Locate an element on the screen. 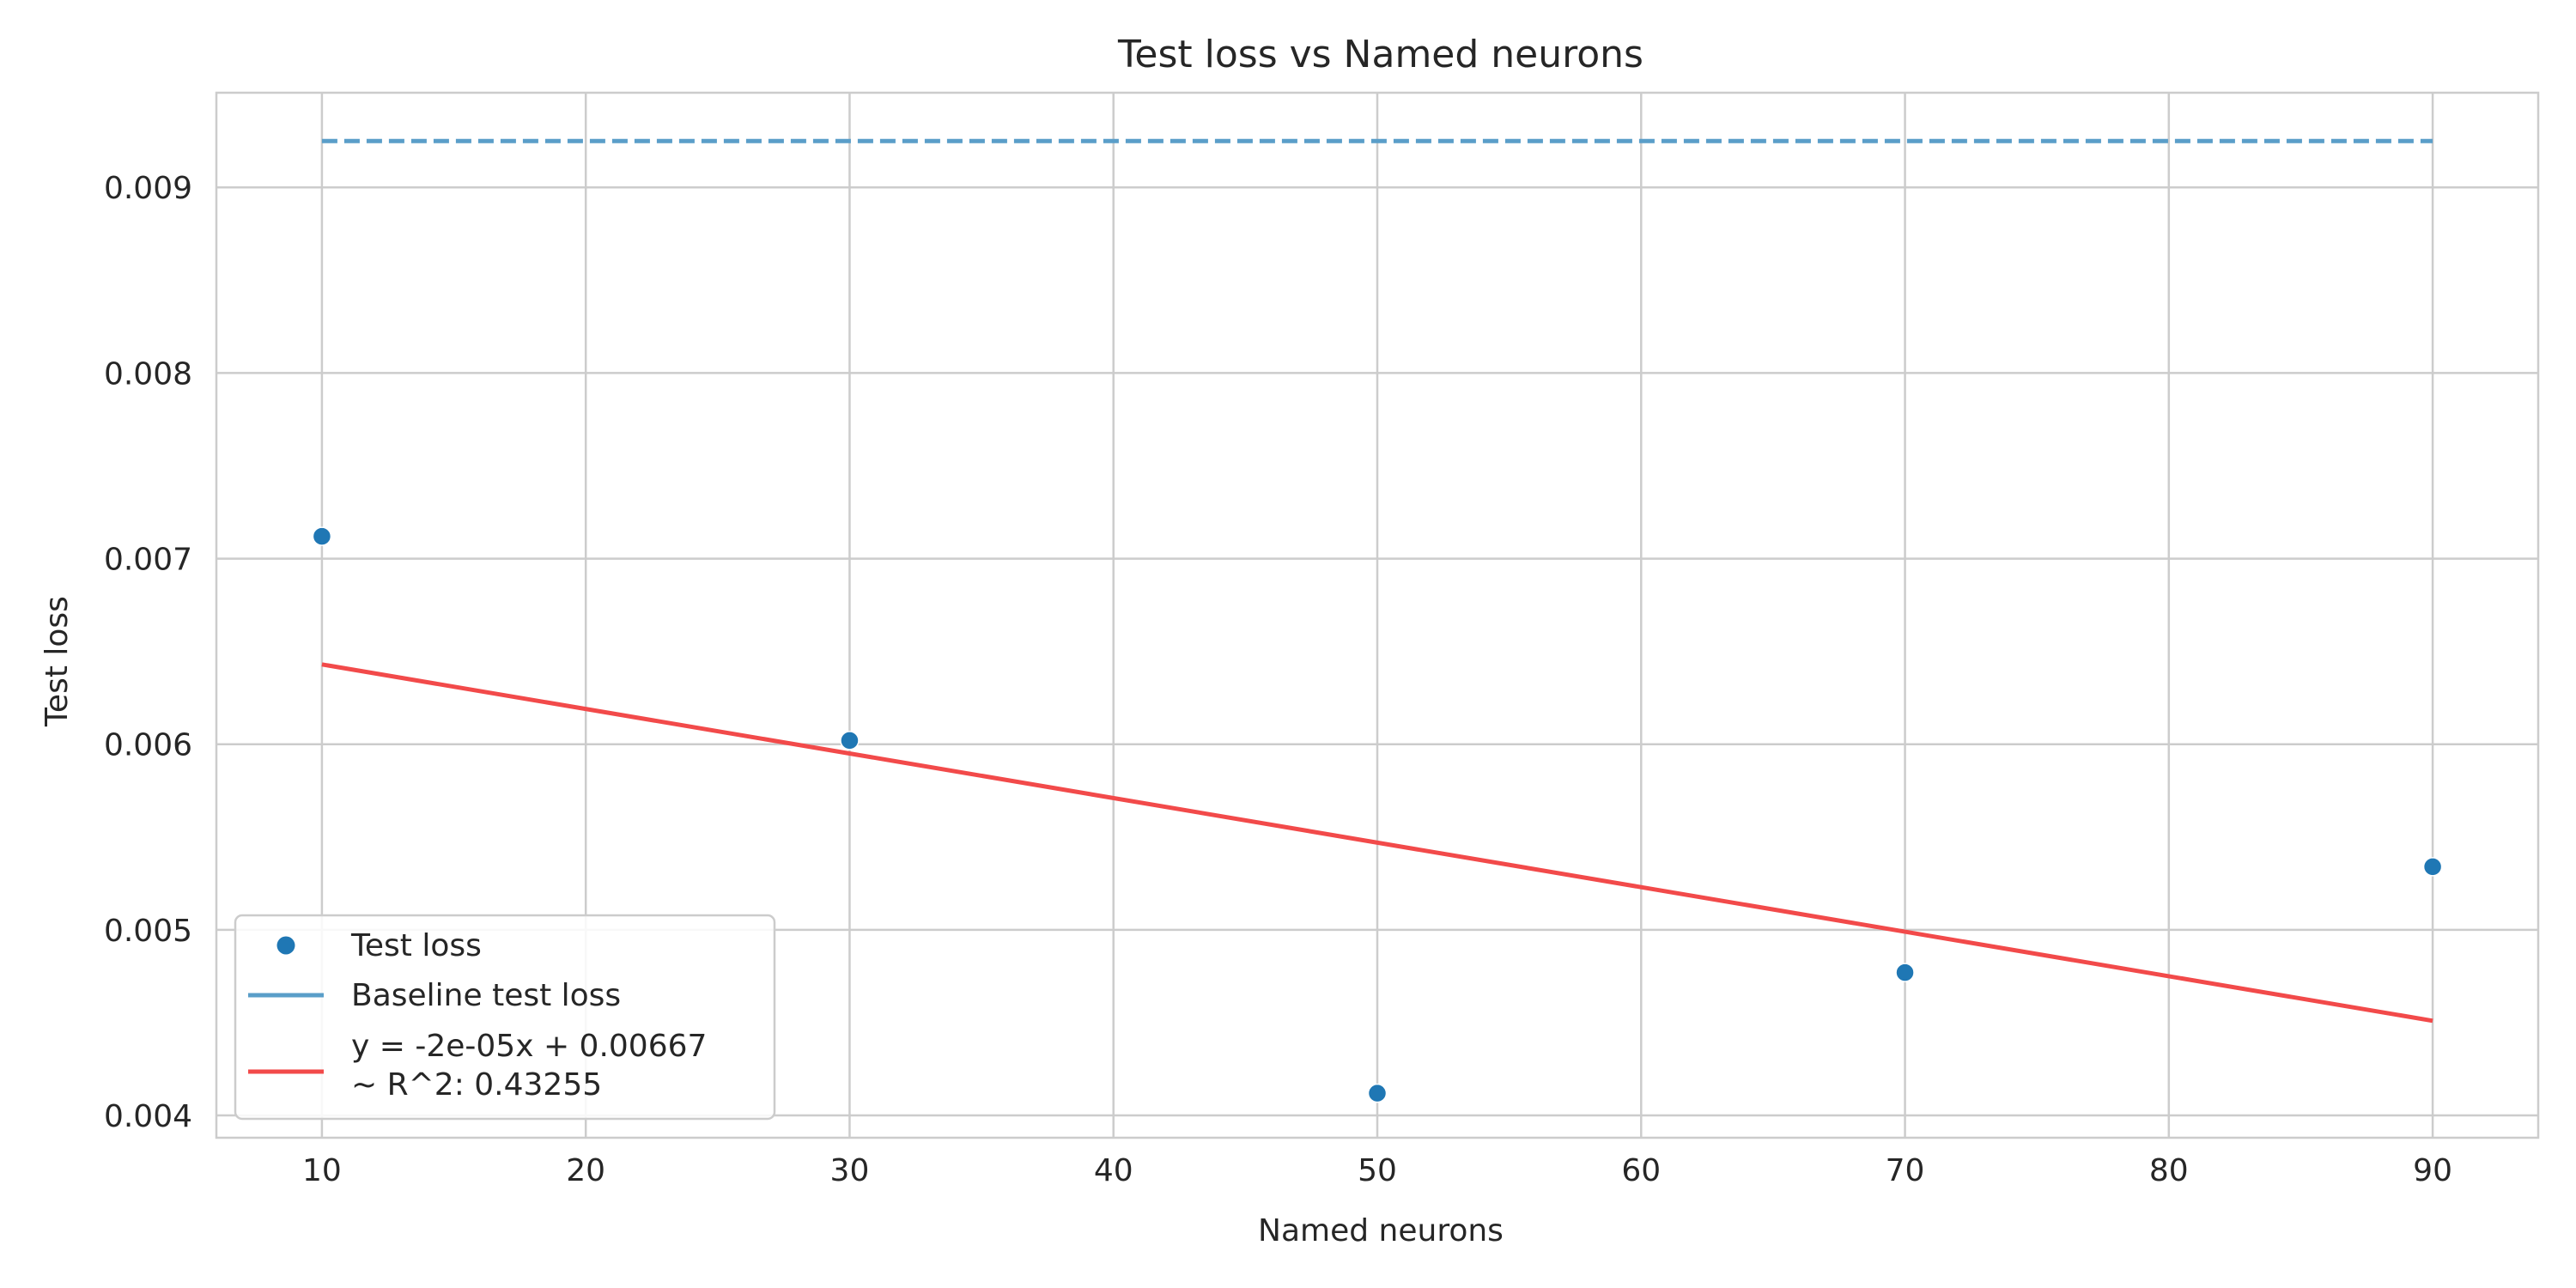  chart-title: Test loss vs Named neurons is located at coordinates (1380, 55).